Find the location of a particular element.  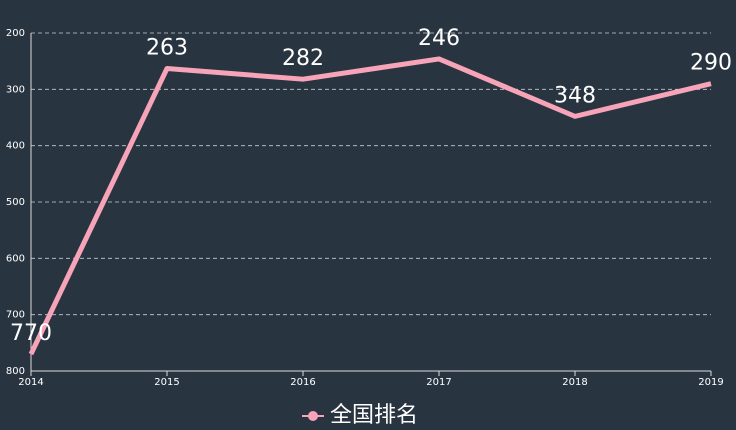

x-tick-label: 2016 is located at coordinates (302, 382).